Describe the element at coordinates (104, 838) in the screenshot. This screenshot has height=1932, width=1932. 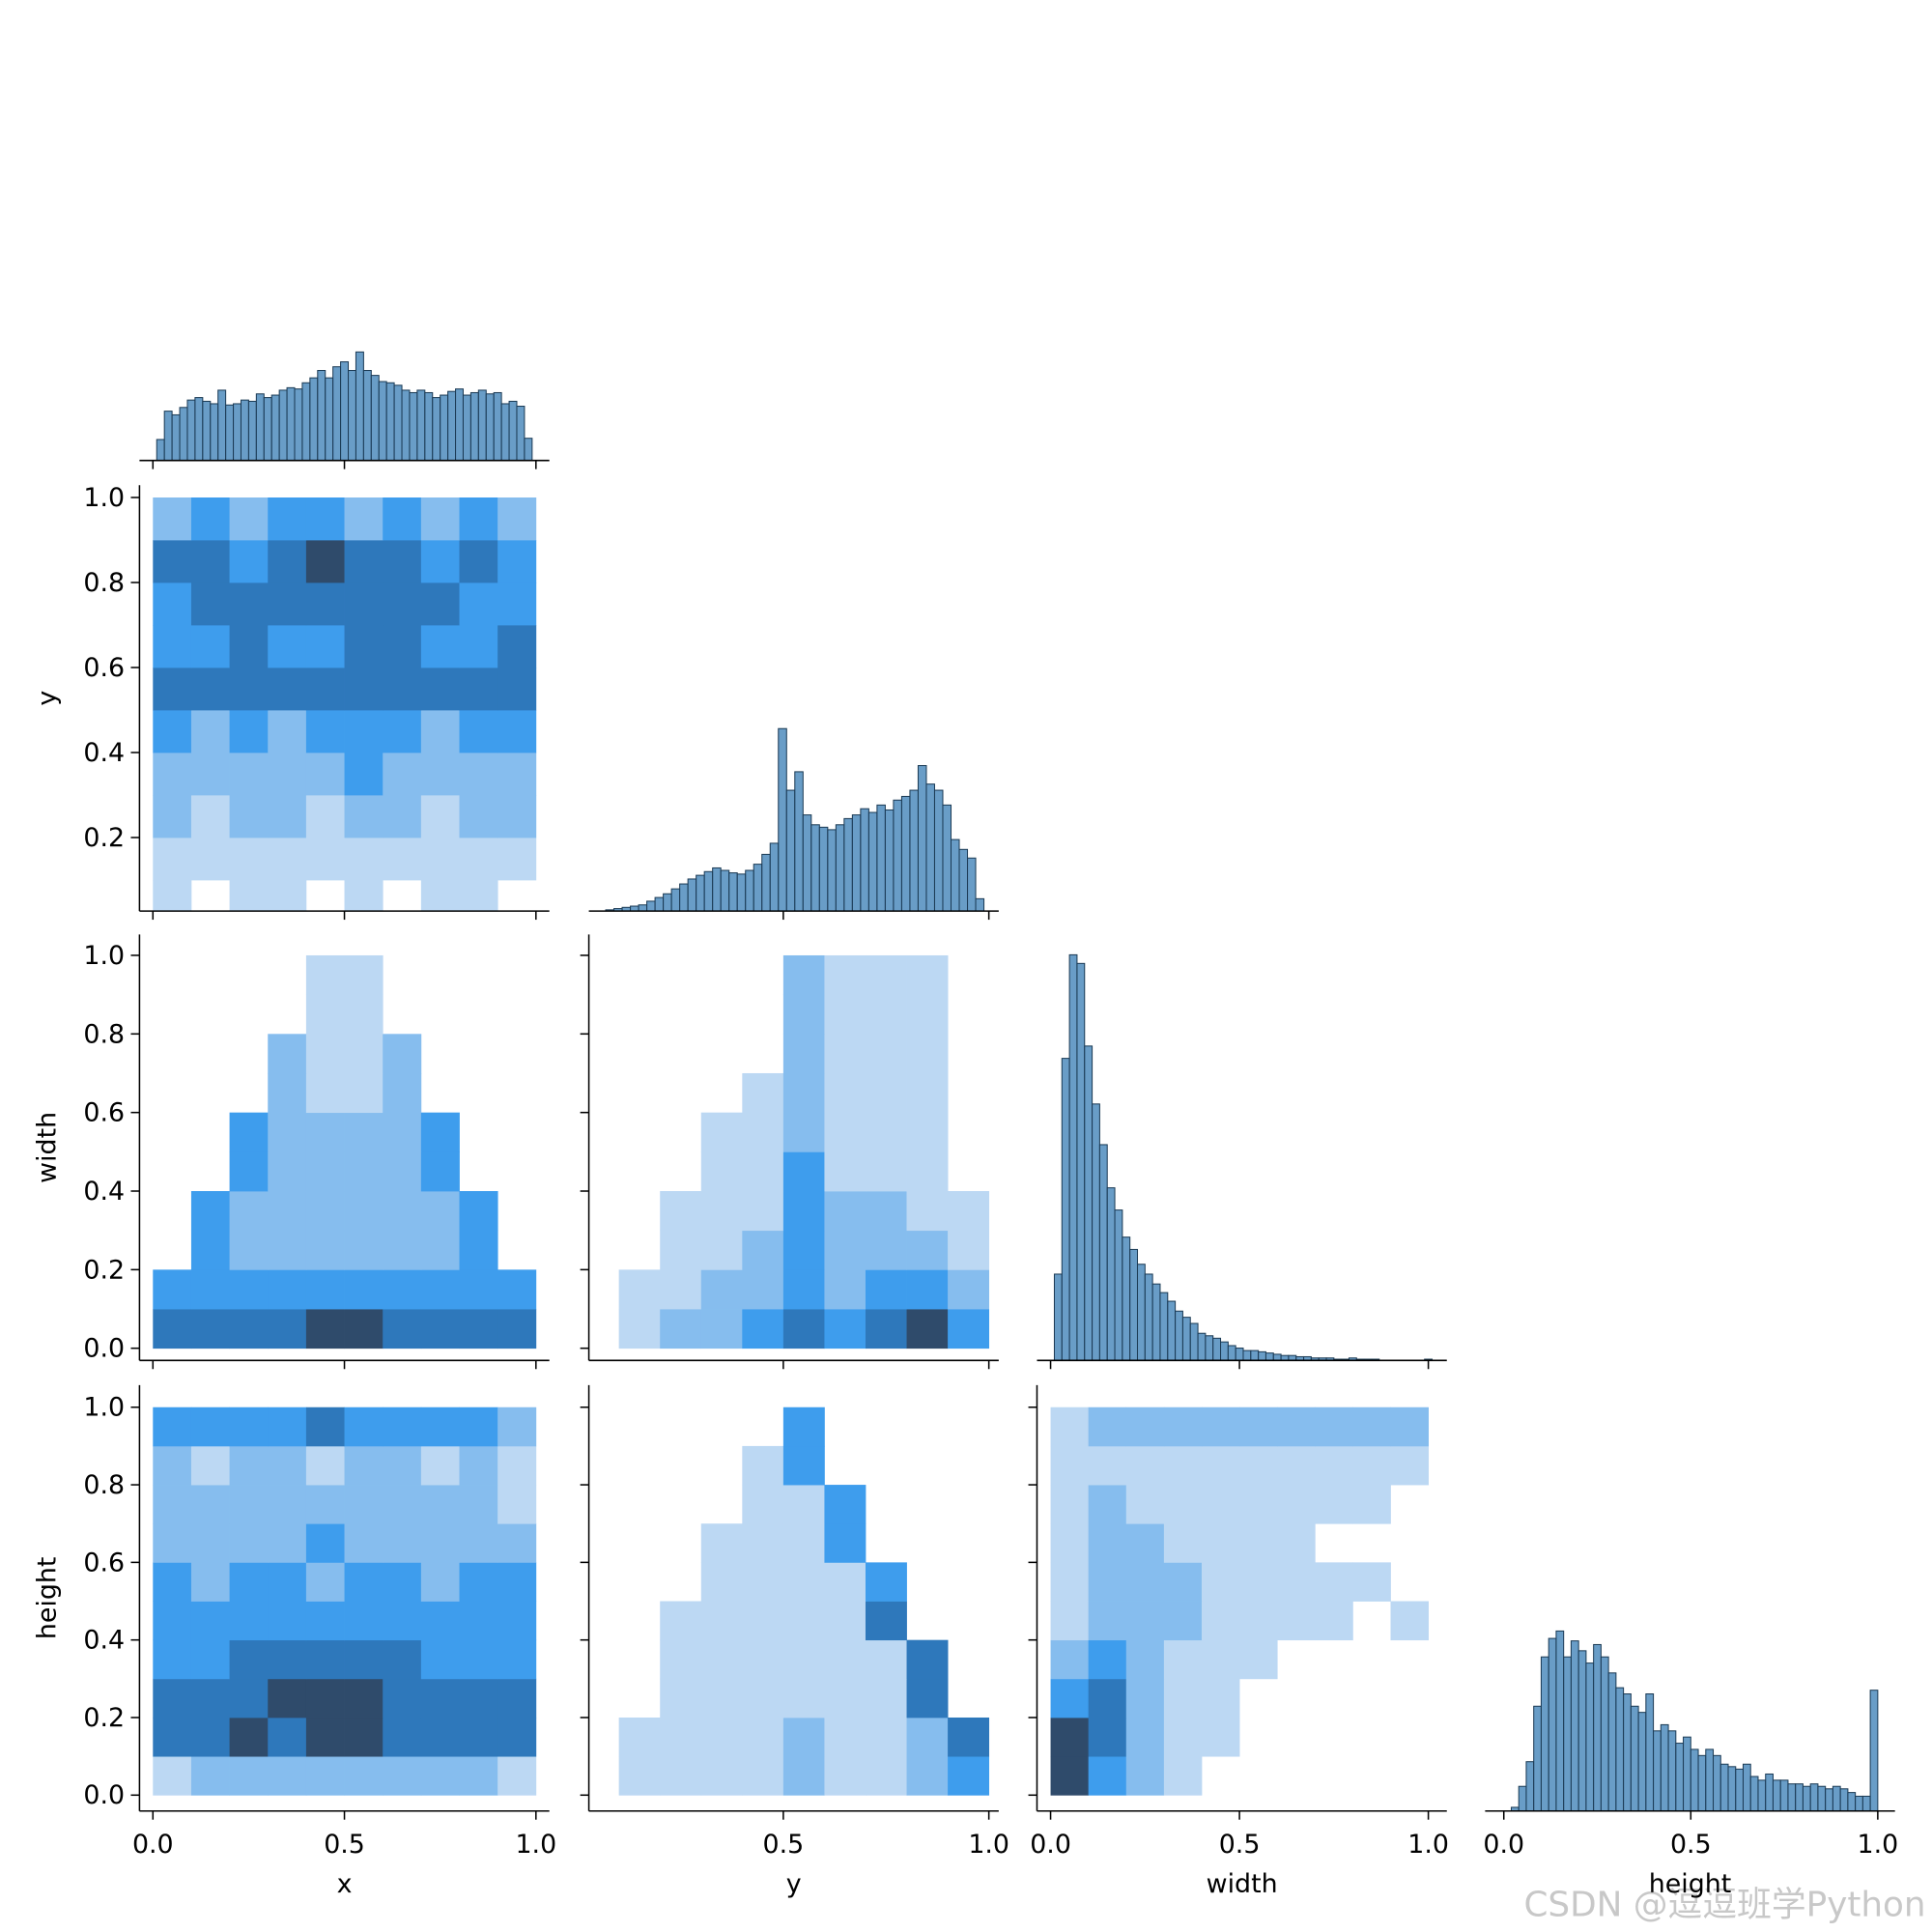
I see `y-tick-label: 0.2` at that location.